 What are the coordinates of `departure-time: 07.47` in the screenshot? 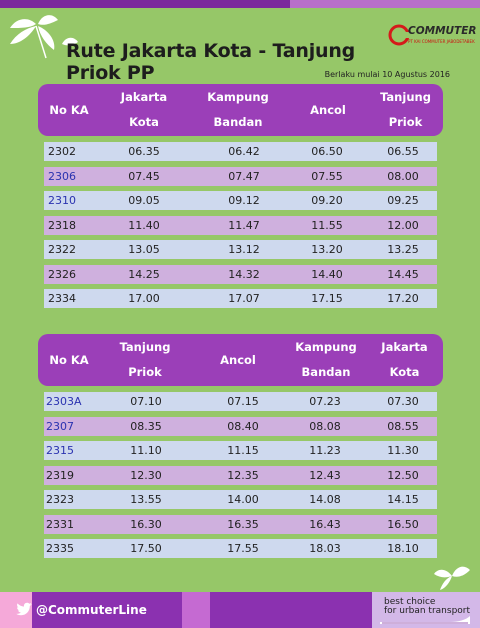 It's located at (244, 176).